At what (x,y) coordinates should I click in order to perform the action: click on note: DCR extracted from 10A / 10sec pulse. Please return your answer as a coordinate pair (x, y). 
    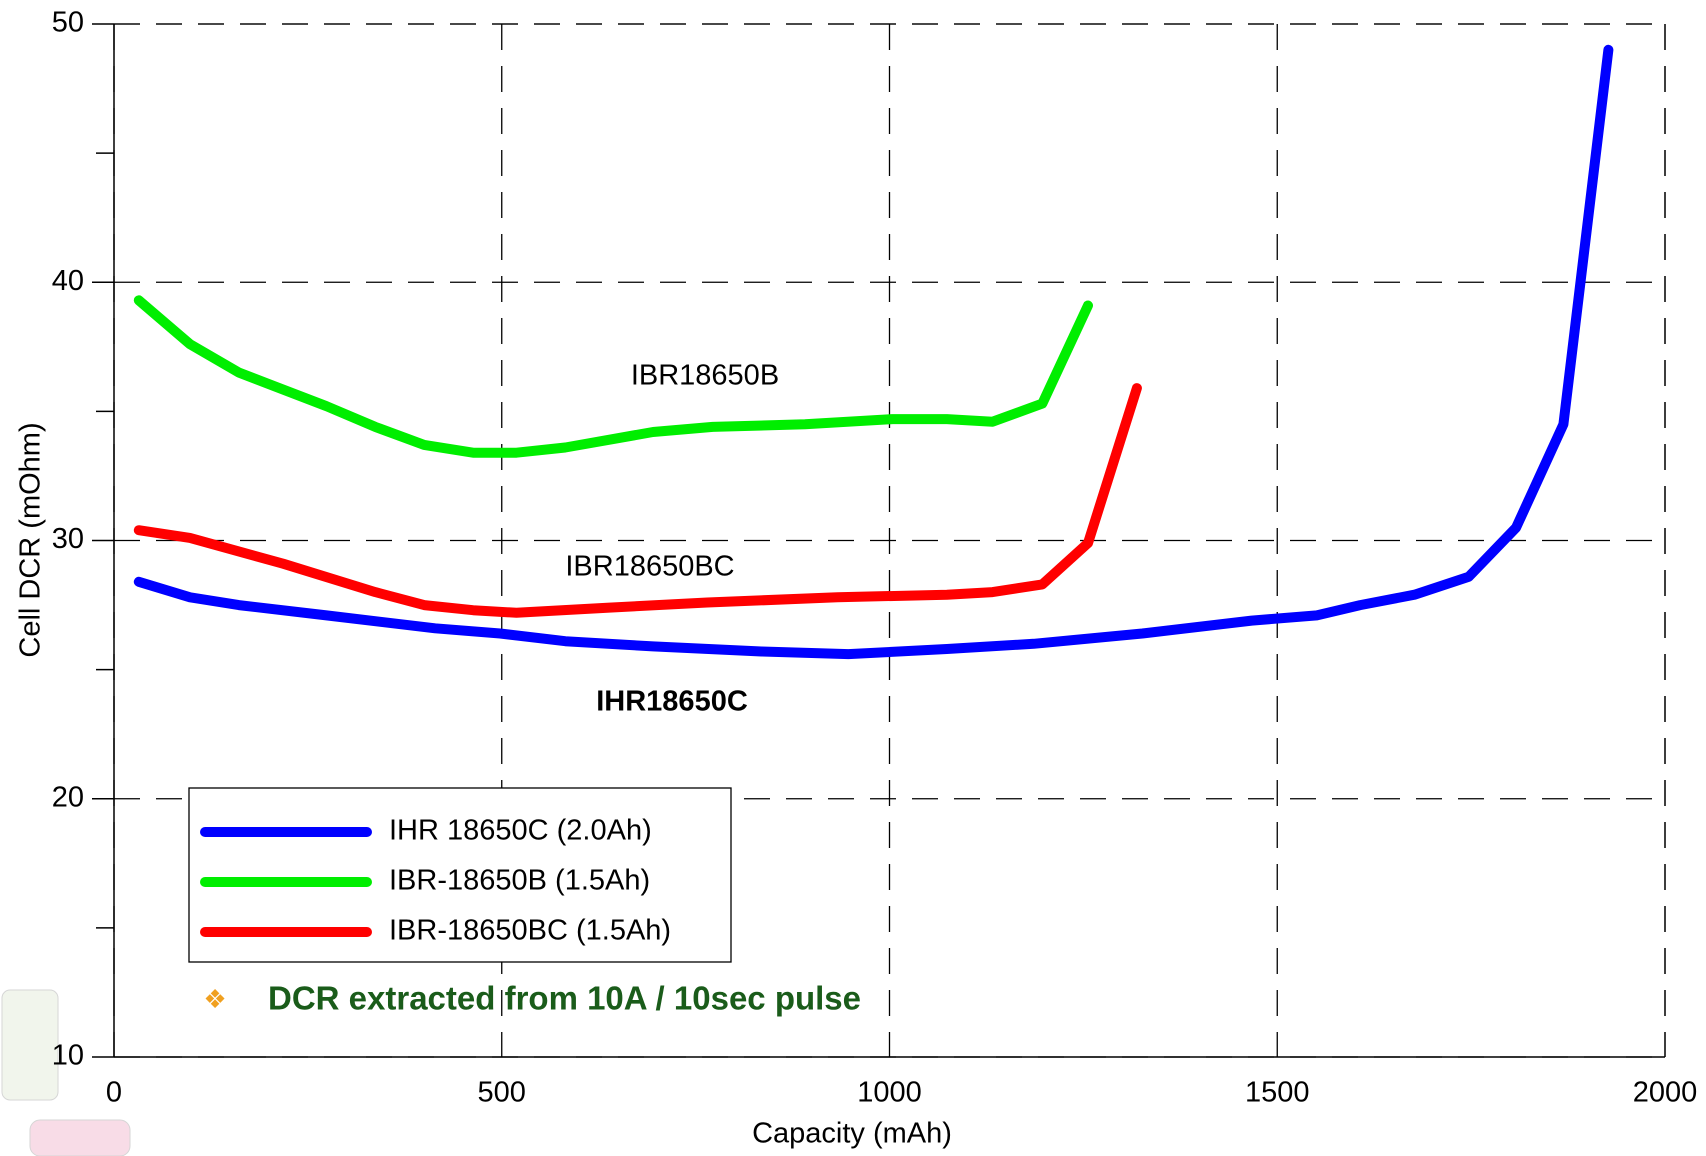
    Looking at the image, I should click on (564, 998).